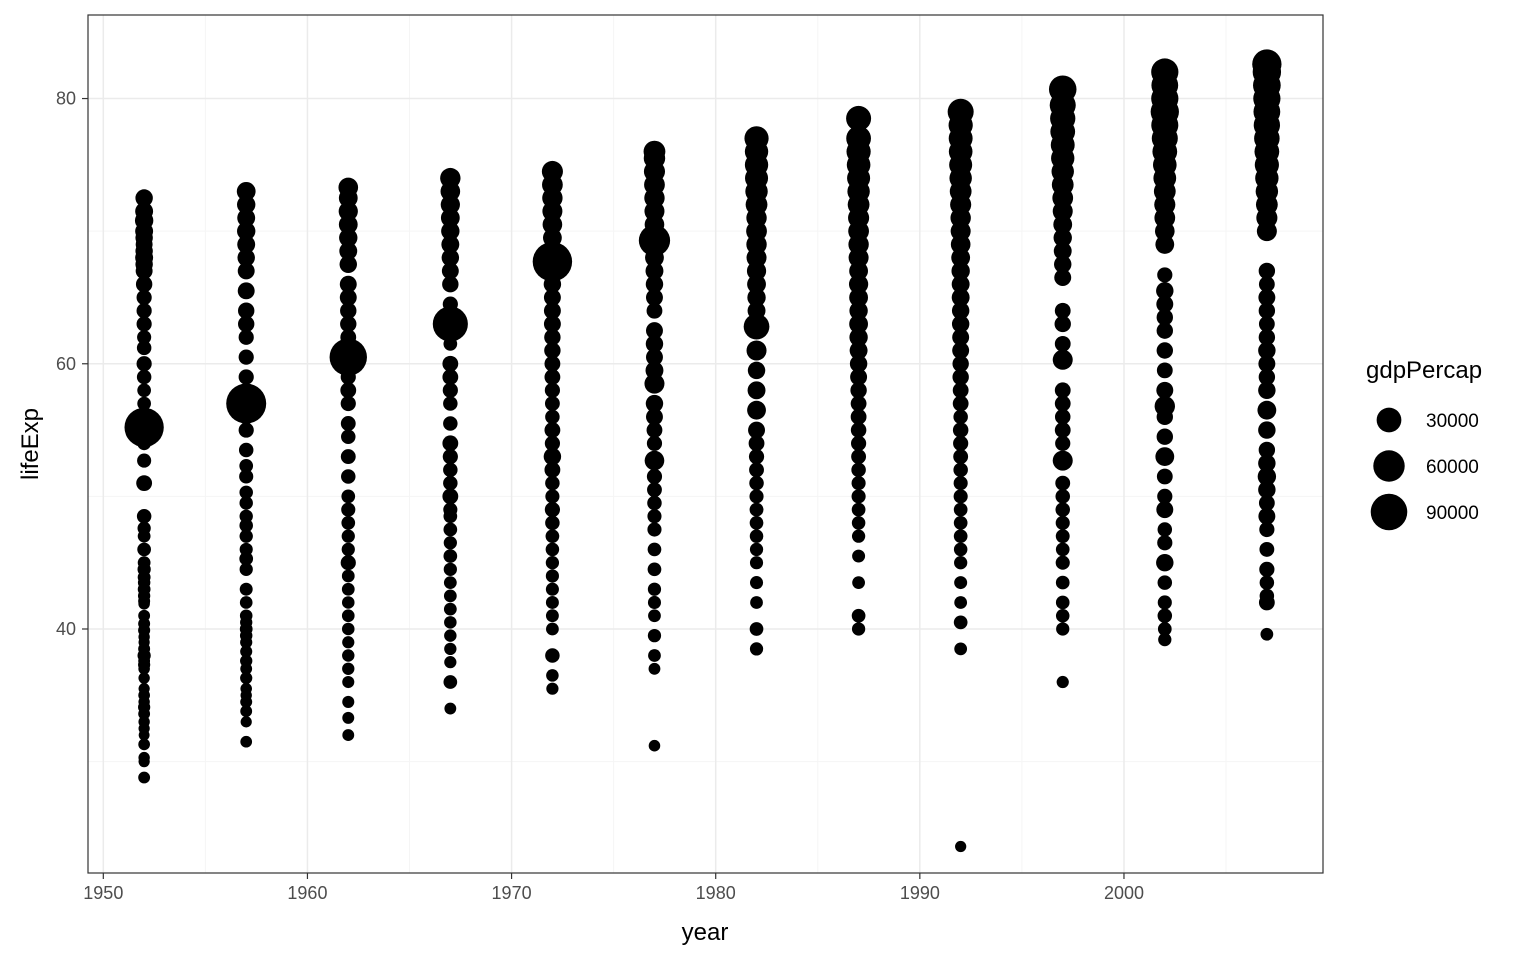 The image size is (1536, 960). I want to click on y-tick-label: 80, so click(66, 99).